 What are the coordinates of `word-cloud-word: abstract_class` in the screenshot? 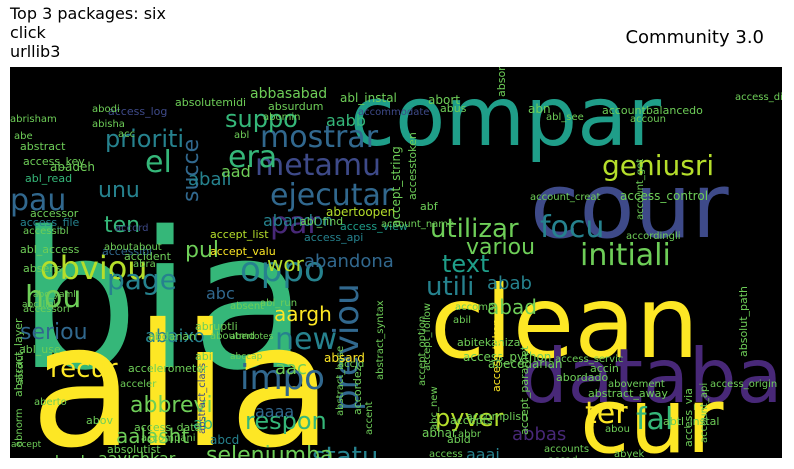 It's located at (202, 398).